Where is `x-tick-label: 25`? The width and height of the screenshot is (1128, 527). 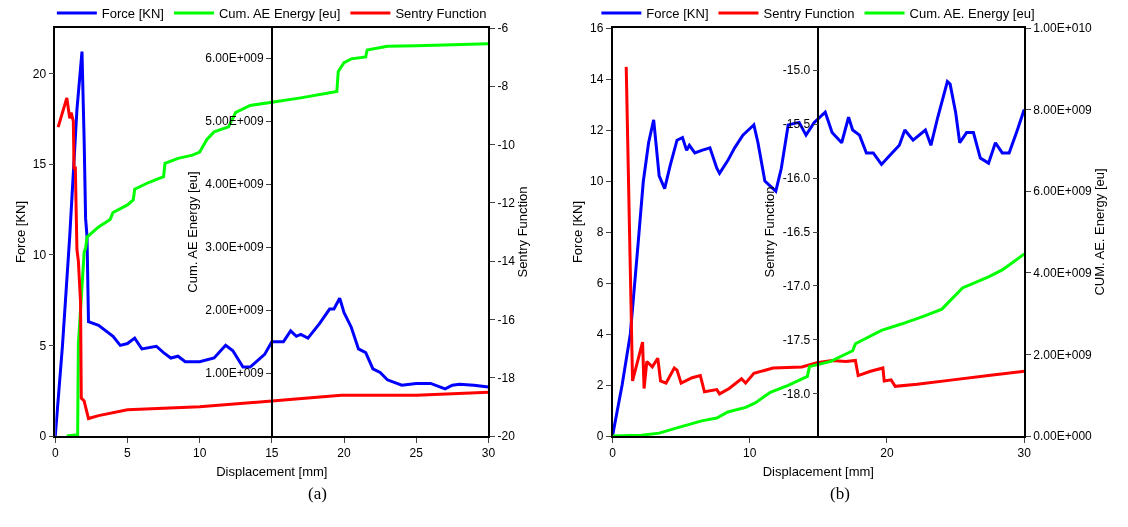 x-tick-label: 25 is located at coordinates (416, 453).